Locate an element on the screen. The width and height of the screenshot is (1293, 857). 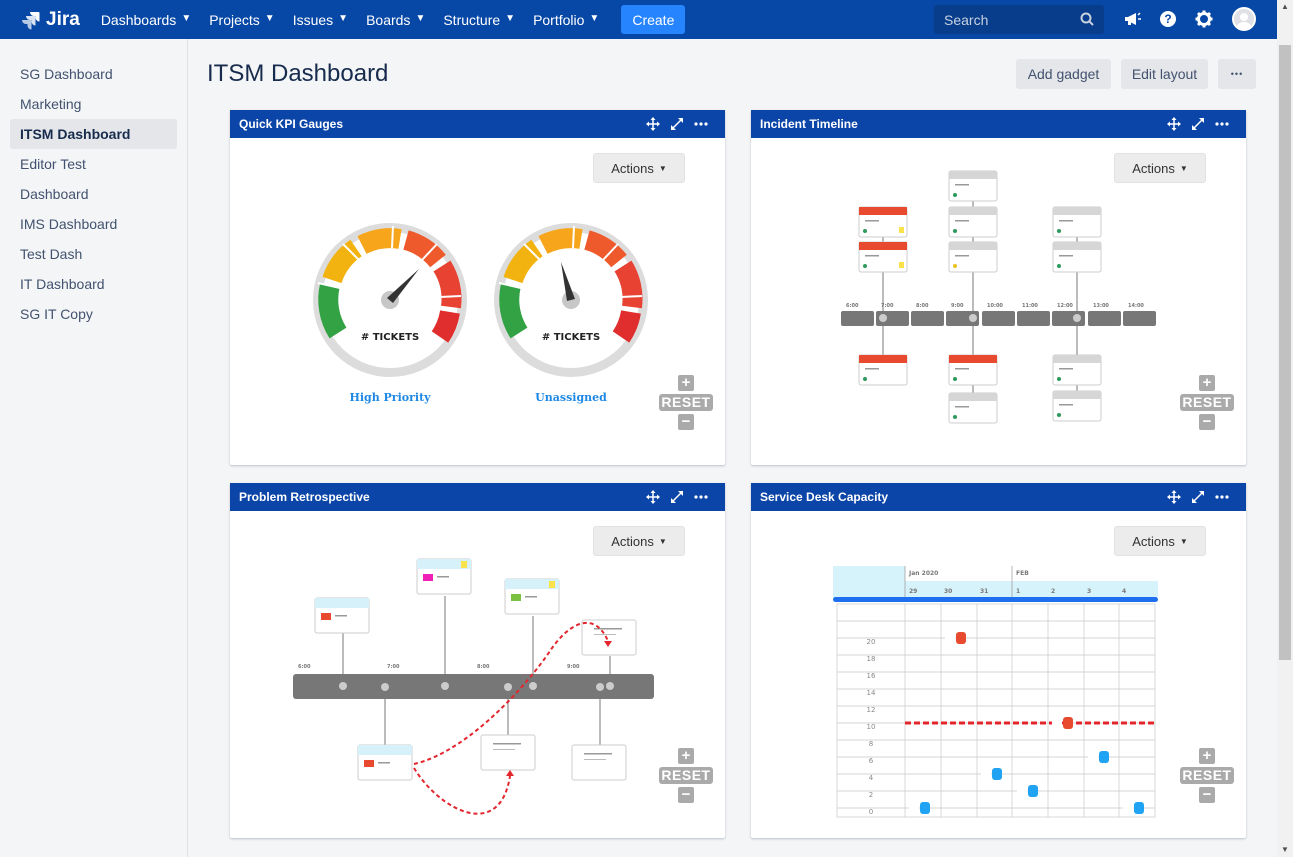
sidebar-item-it-dashboard: IT Dashboard is located at coordinates (62, 284).